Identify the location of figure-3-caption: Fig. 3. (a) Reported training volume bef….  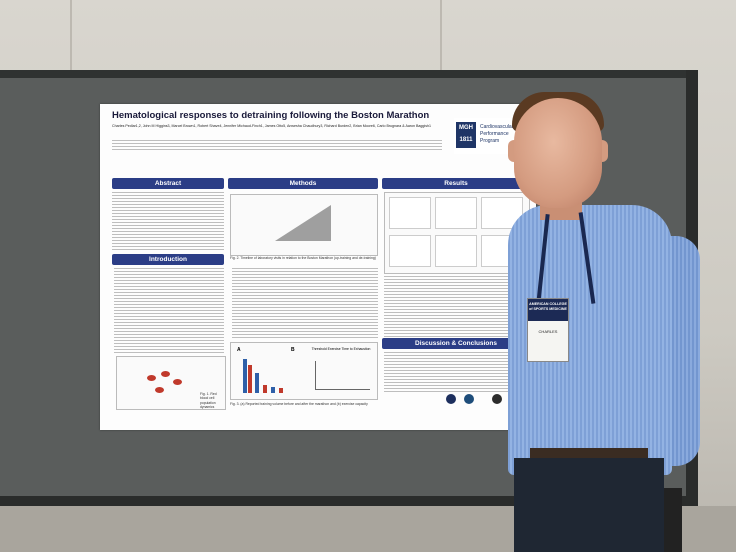
(299, 404).